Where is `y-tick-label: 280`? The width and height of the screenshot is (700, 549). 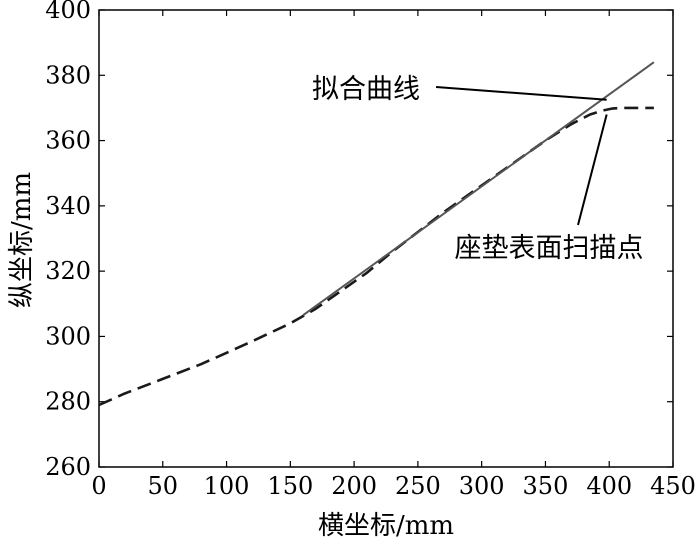 y-tick-label: 280 is located at coordinates (68, 402).